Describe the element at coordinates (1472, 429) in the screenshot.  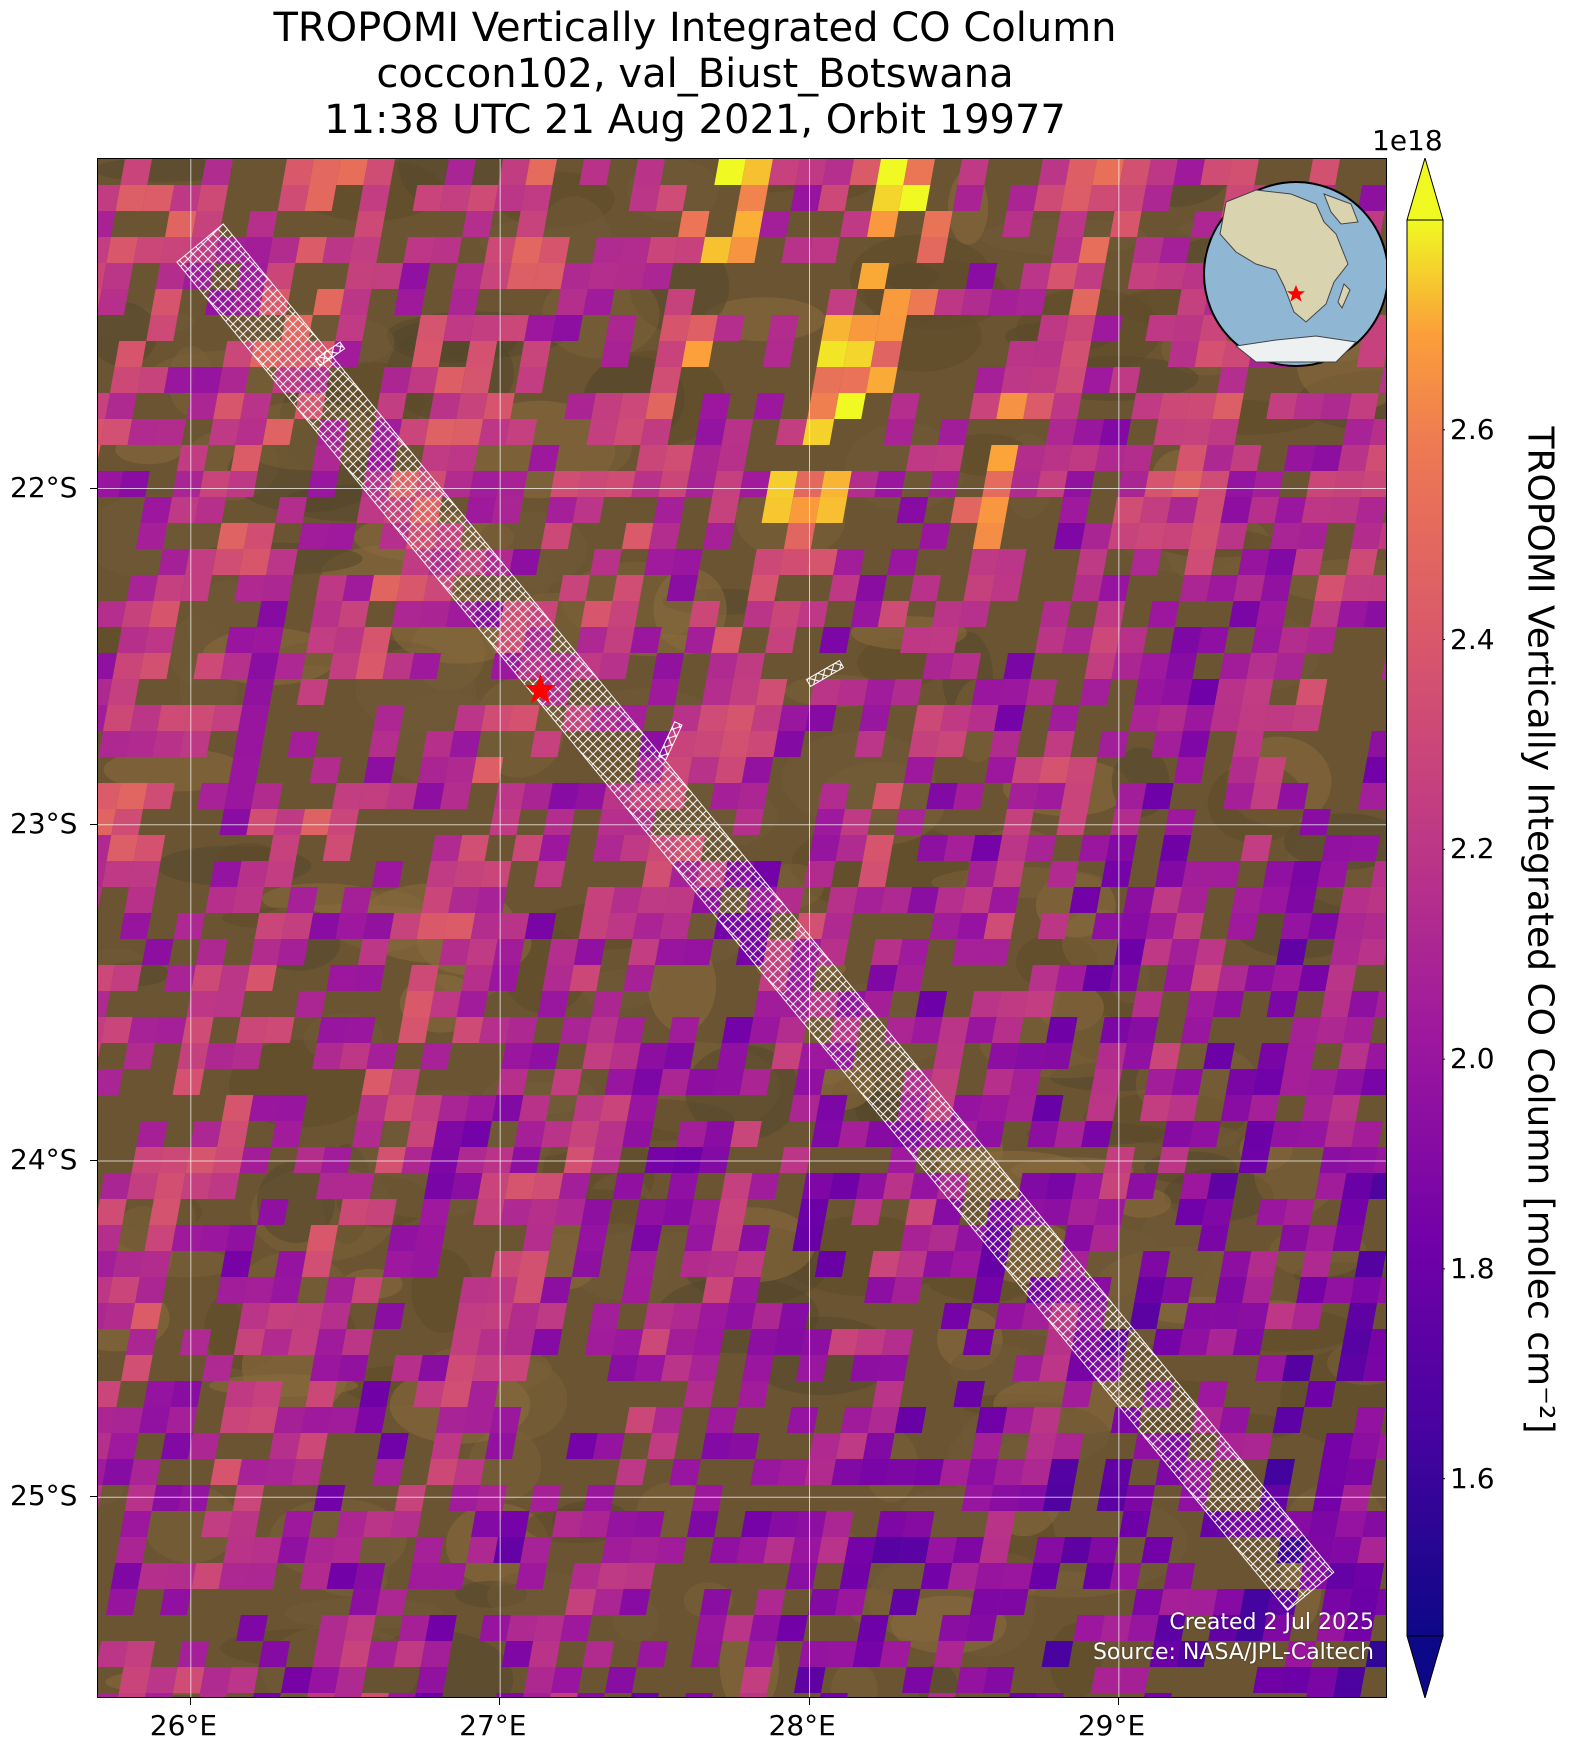
I see `colorbar-tick-label: 2.6` at that location.